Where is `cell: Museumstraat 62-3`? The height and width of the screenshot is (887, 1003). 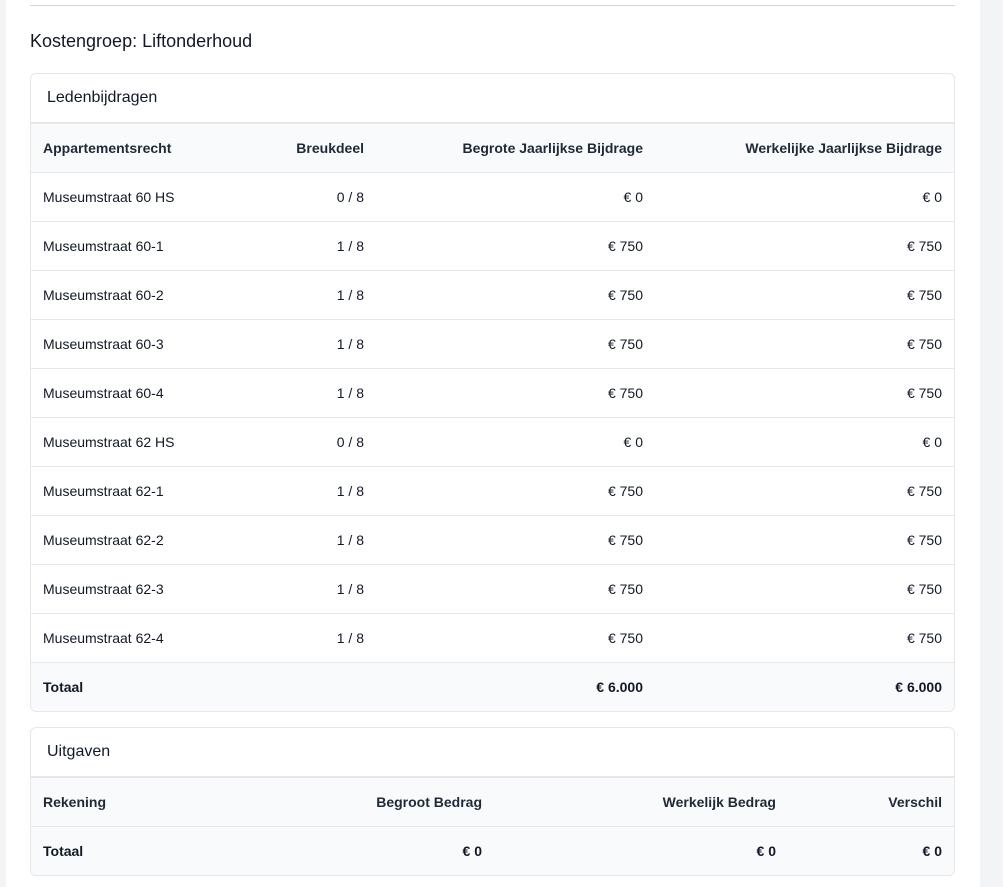
cell: Museumstraat 62-3 is located at coordinates (131, 589).